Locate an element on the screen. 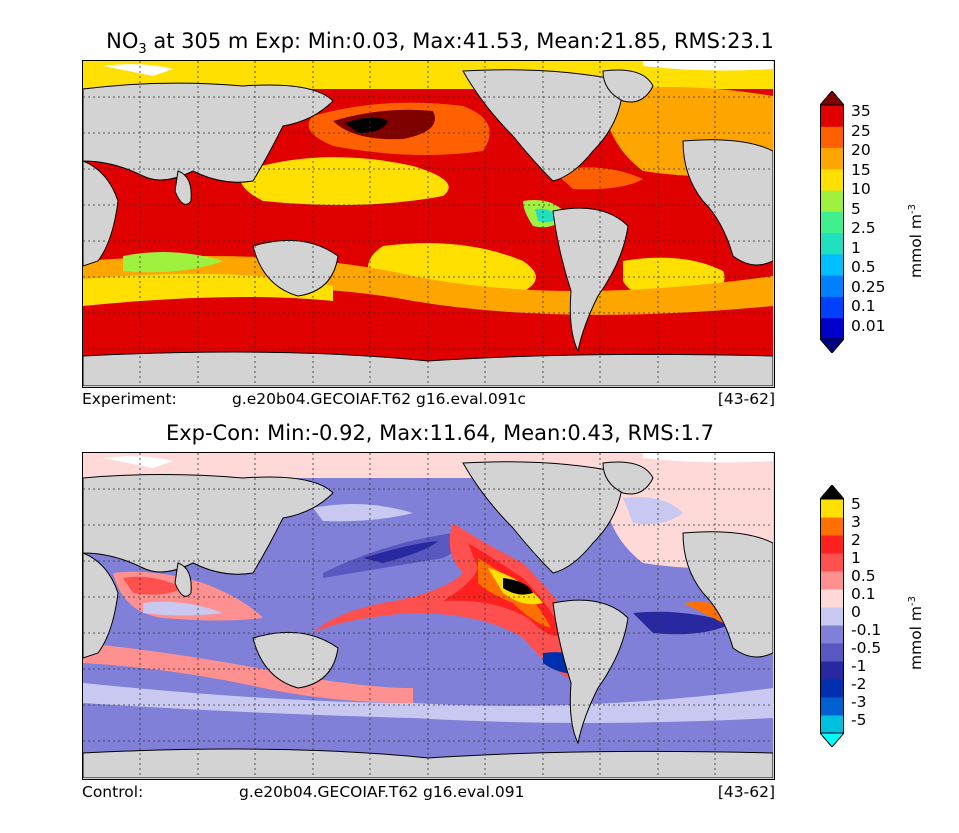  difference-colorbar-tick-label: 0 is located at coordinates (856, 612).